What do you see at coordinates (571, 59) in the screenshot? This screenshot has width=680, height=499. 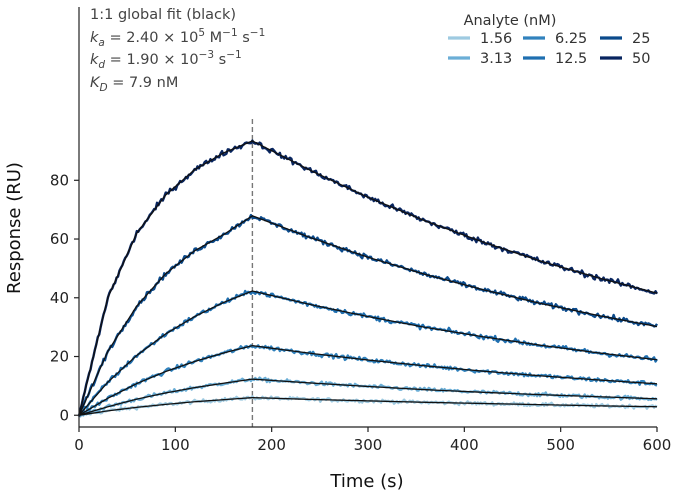 I see `legend-label-12_5: 12.5` at bounding box center [571, 59].